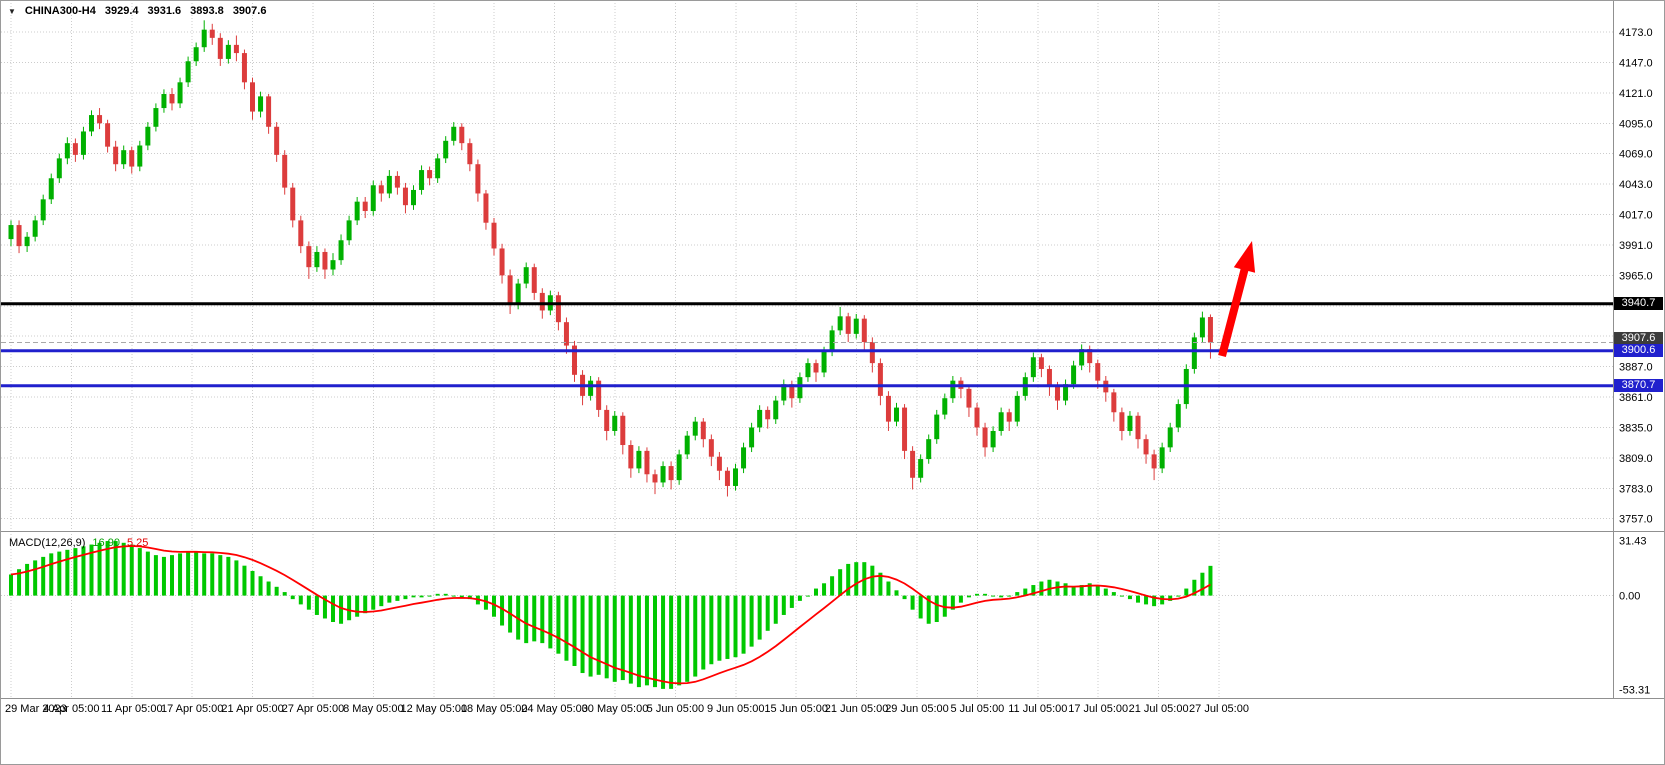  Describe the element at coordinates (207, 11) in the screenshot. I see `ohlc-low: 3893.8` at that location.